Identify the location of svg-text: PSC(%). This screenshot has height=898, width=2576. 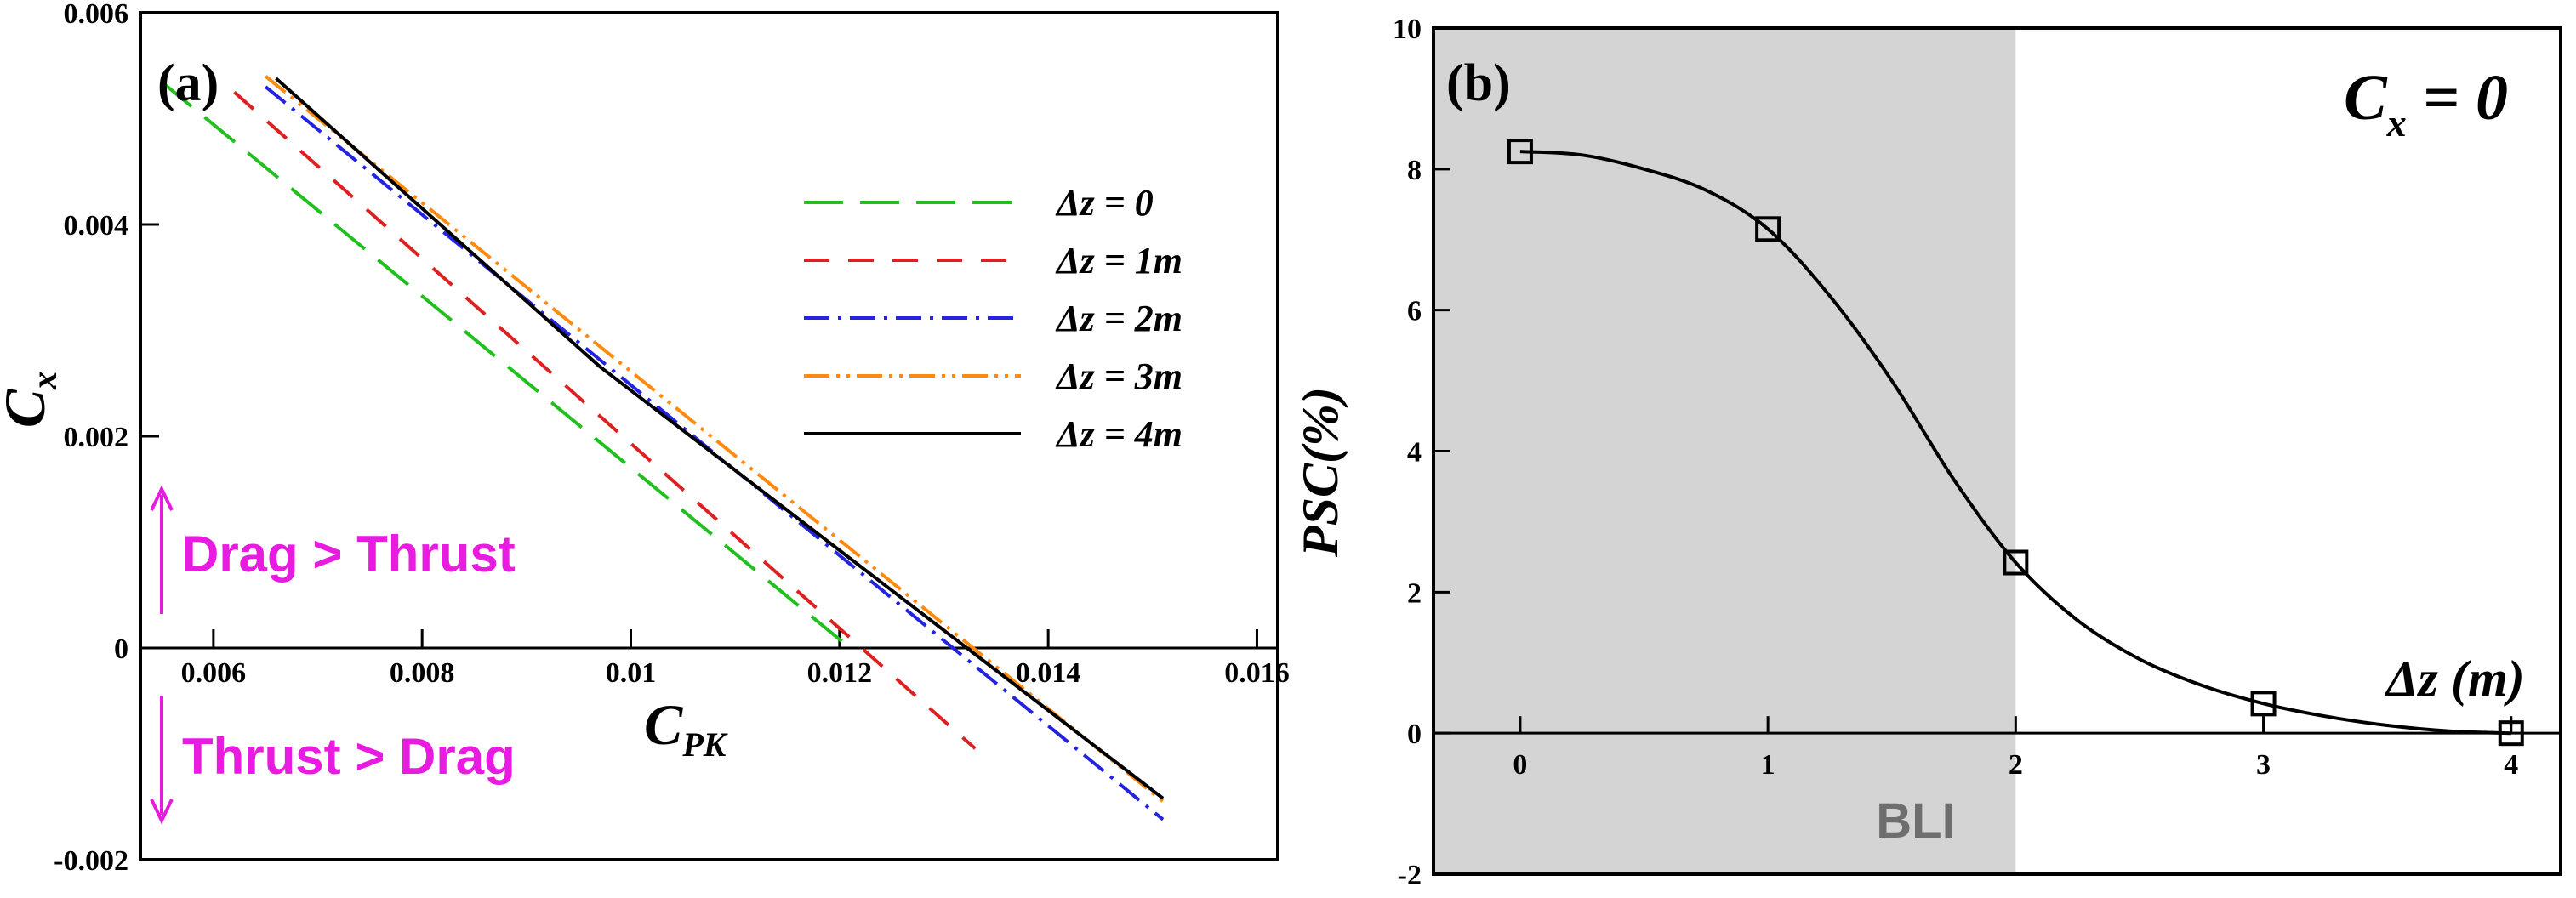
(1320, 472).